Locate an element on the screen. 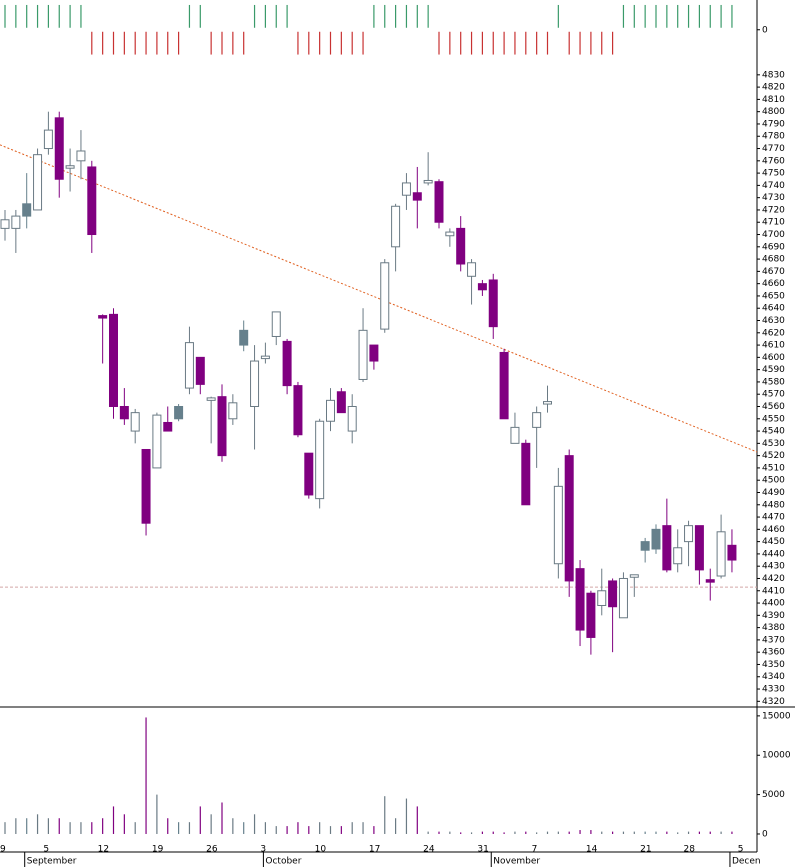 The height and width of the screenshot is (867, 795). volume-tick-label: 0 is located at coordinates (765, 834).